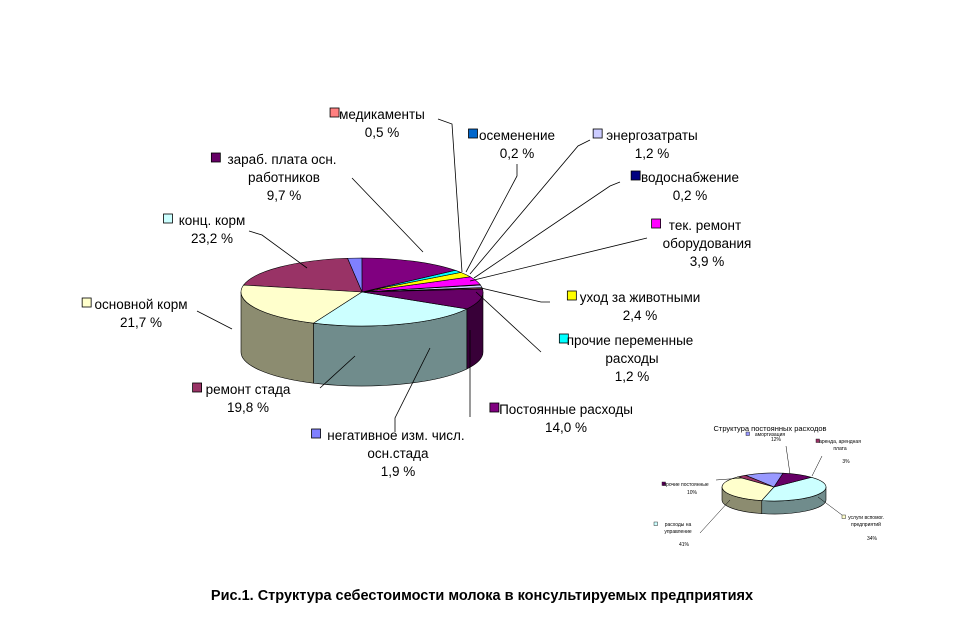 This screenshot has height=621, width=973. What do you see at coordinates (86, 302) in the screenshot?
I see `main-legend-swatch-основной-корм` at bounding box center [86, 302].